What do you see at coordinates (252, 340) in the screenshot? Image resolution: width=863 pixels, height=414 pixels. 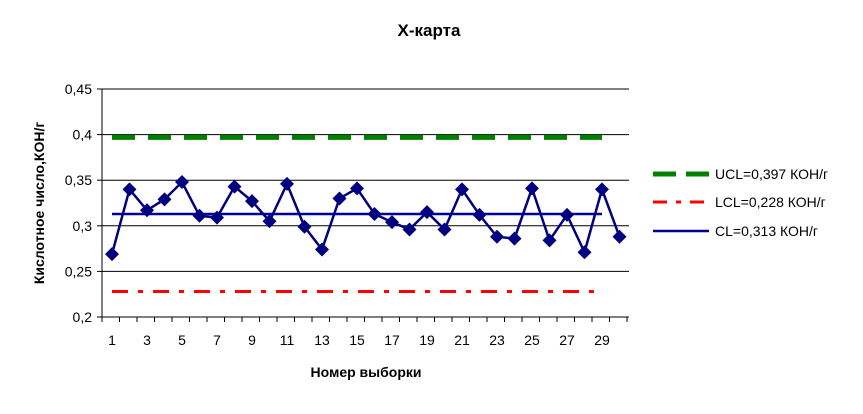 I see `x-tick-label: 9` at bounding box center [252, 340].